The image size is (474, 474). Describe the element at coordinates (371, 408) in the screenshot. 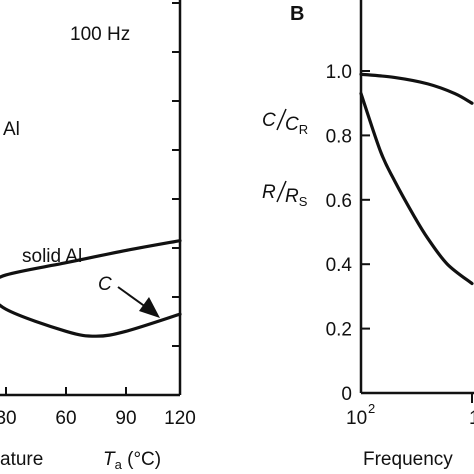

I see `x-tick-exponent: 2` at that location.